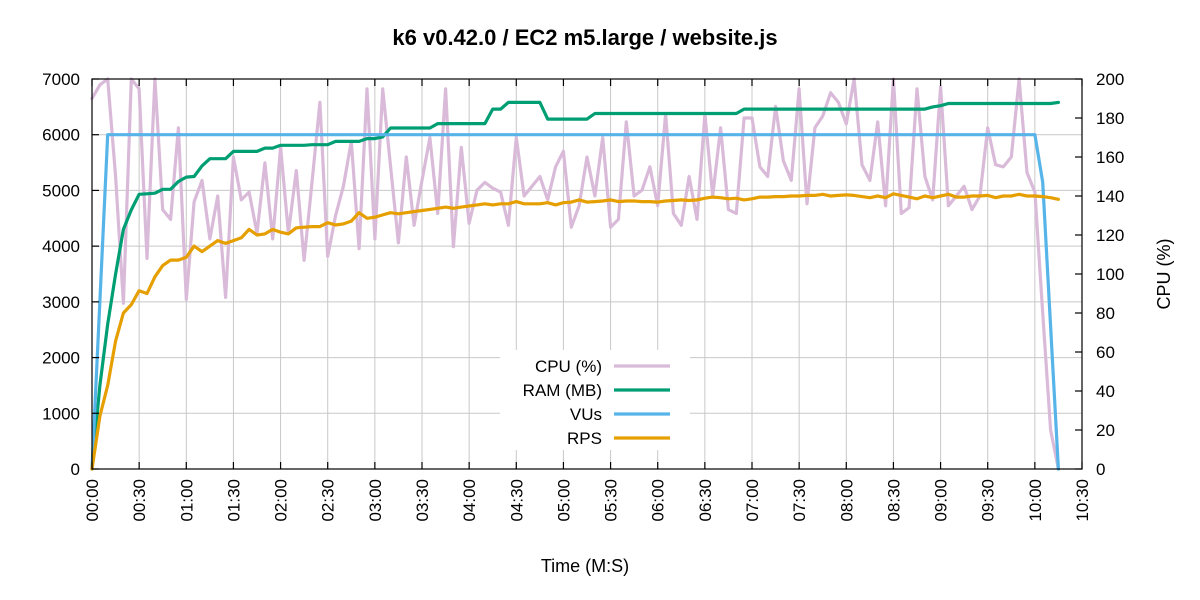  What do you see at coordinates (584, 37) in the screenshot?
I see `chart-title: k6 v0.42.0 / EC2 m5.large / website.js` at bounding box center [584, 37].